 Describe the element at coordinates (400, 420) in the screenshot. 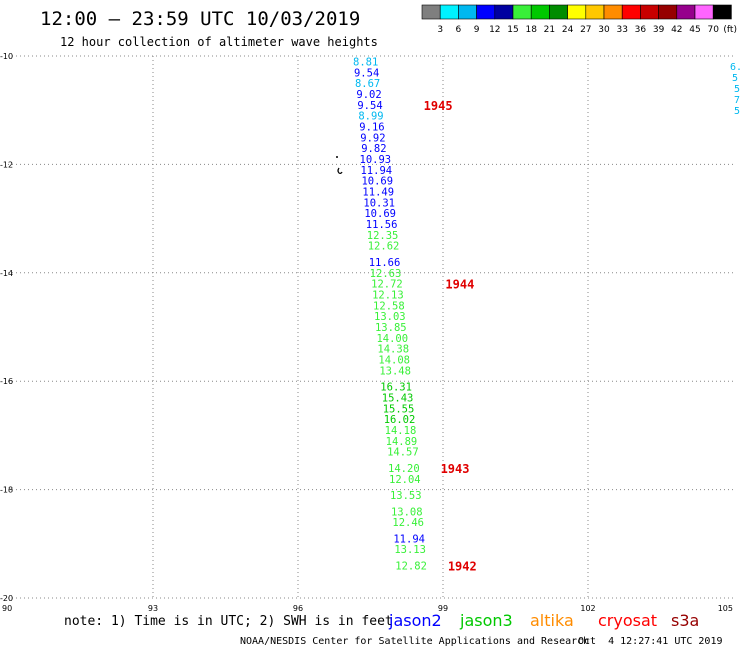

I see `wave-height-label: 16.02` at that location.